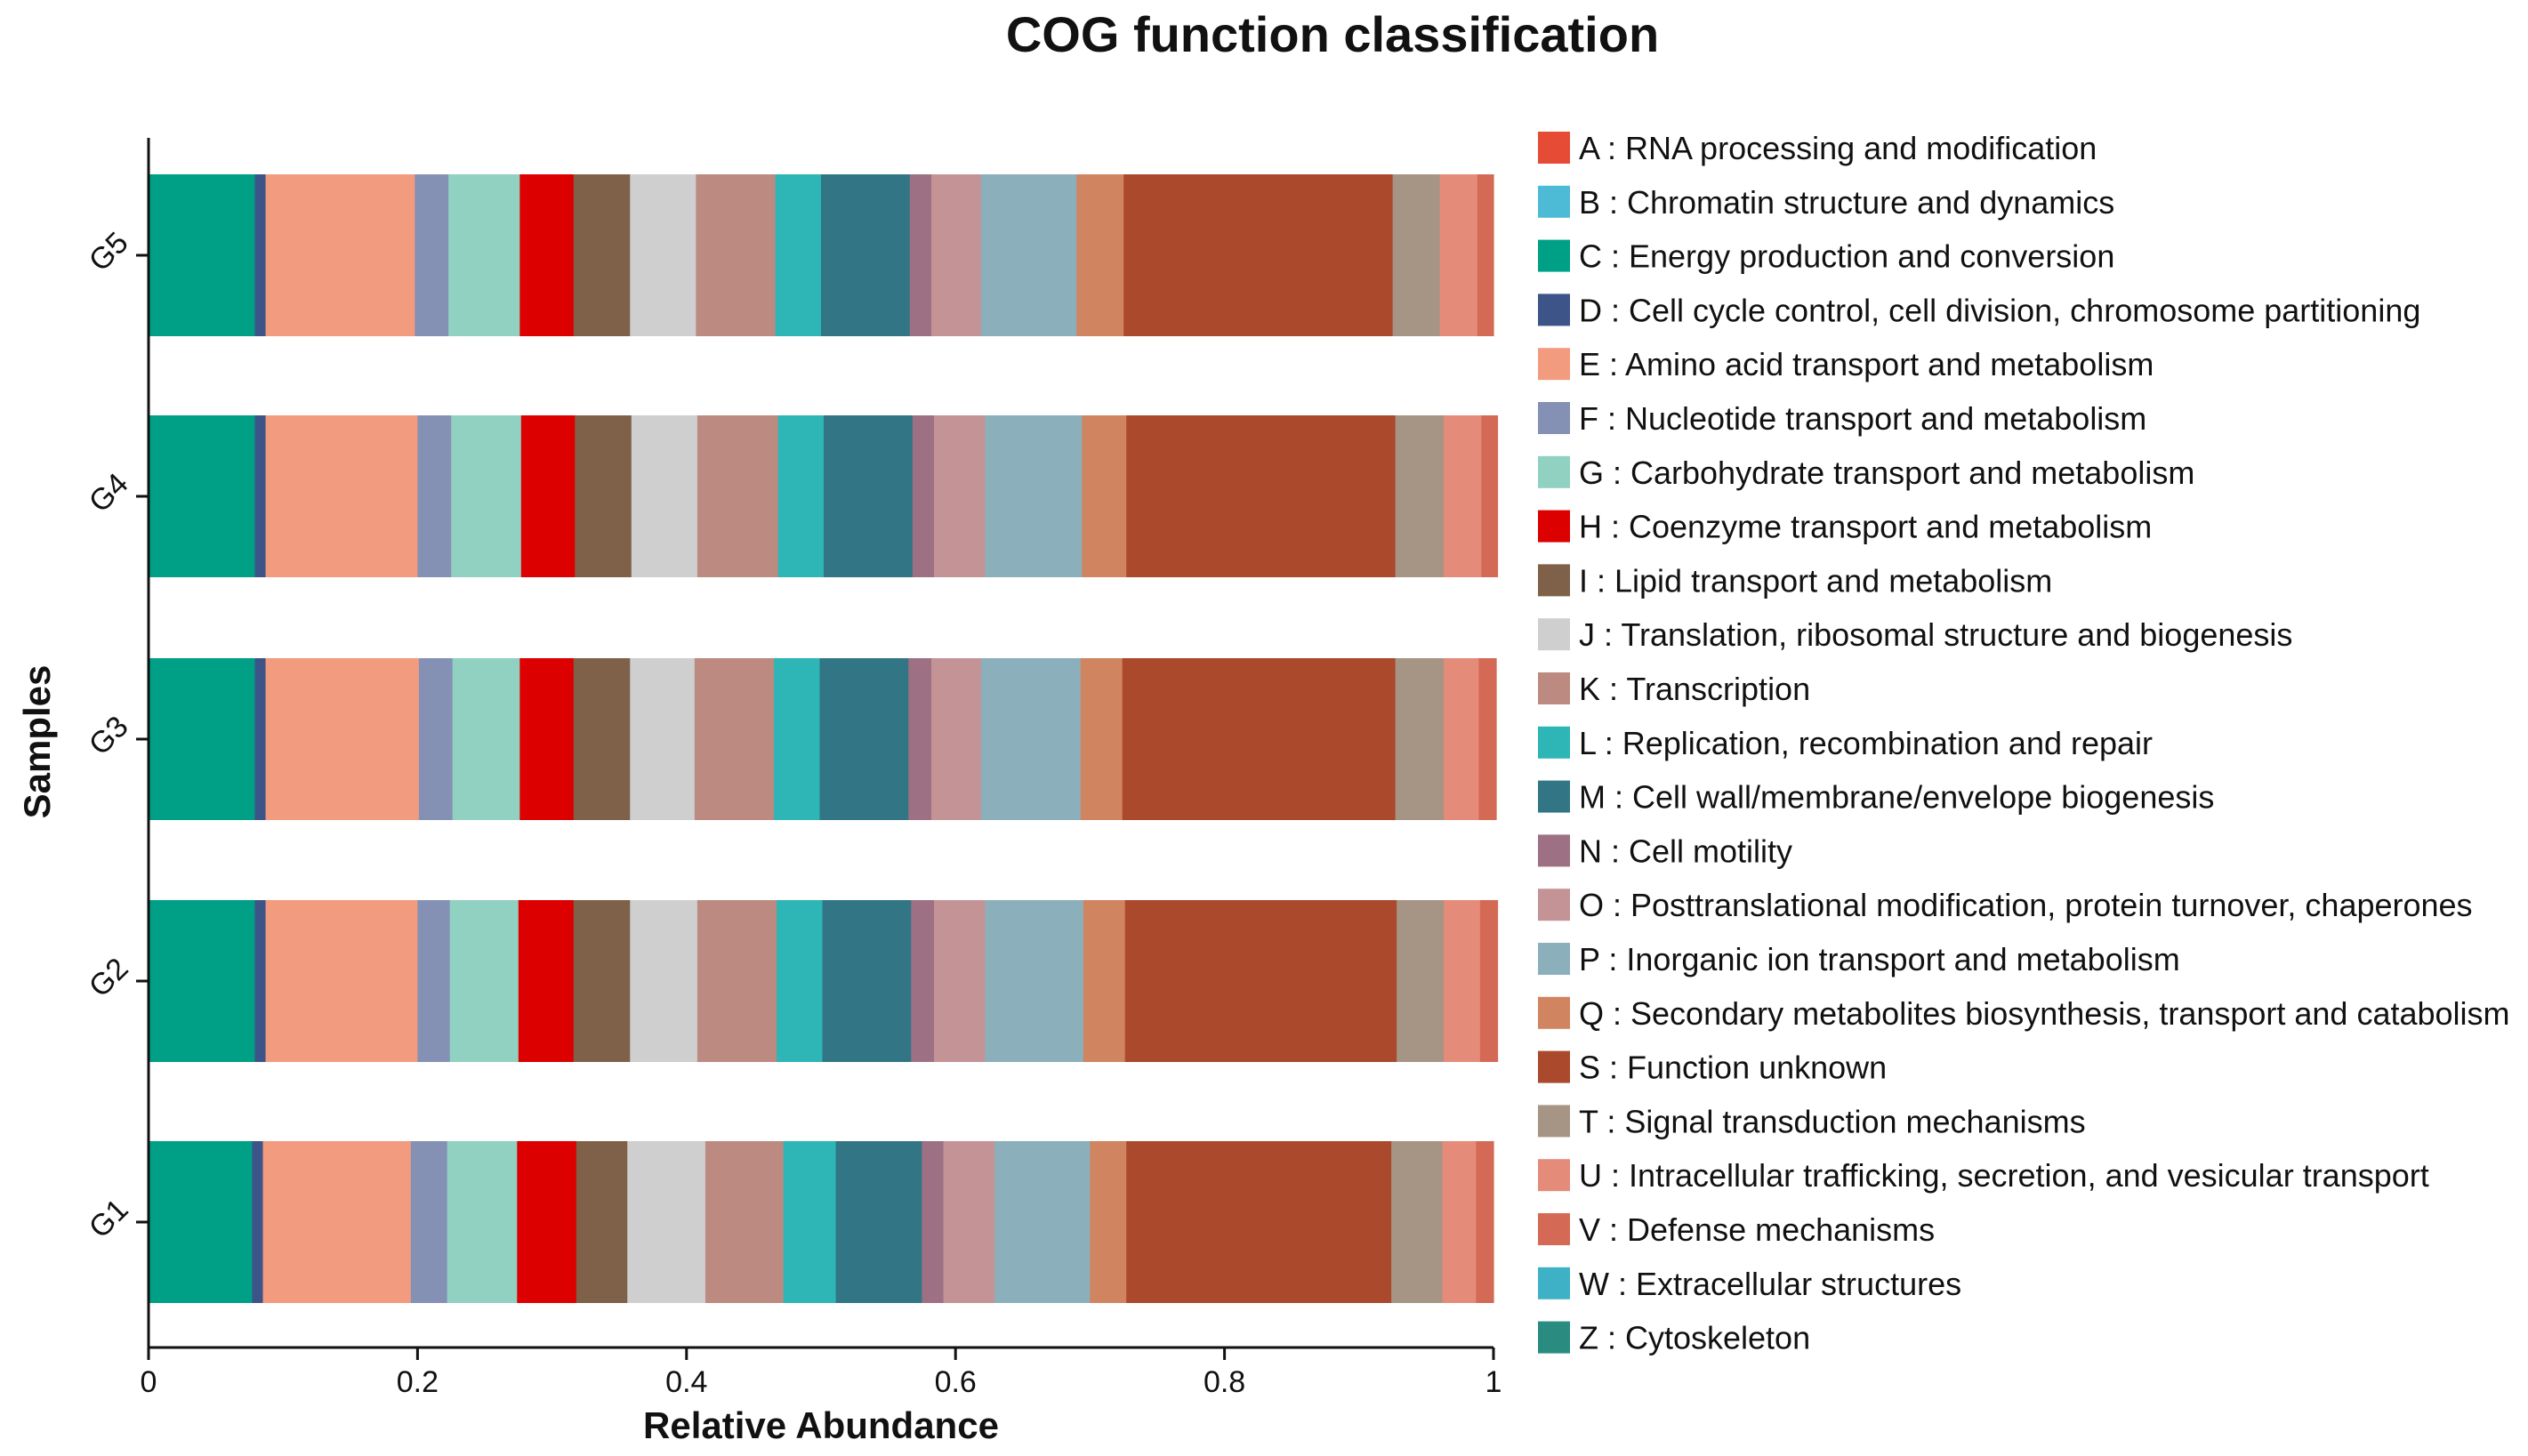 The image size is (2528, 1456). What do you see at coordinates (487, 496) in the screenshot?
I see `bar-segment-g4-g` at bounding box center [487, 496].